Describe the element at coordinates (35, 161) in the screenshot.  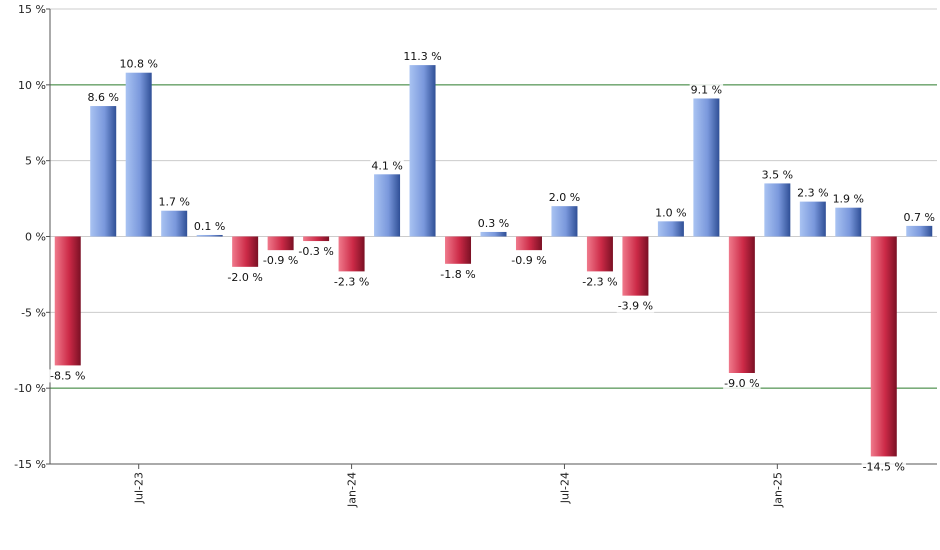
I see `y-tick-label: 5 %` at that location.